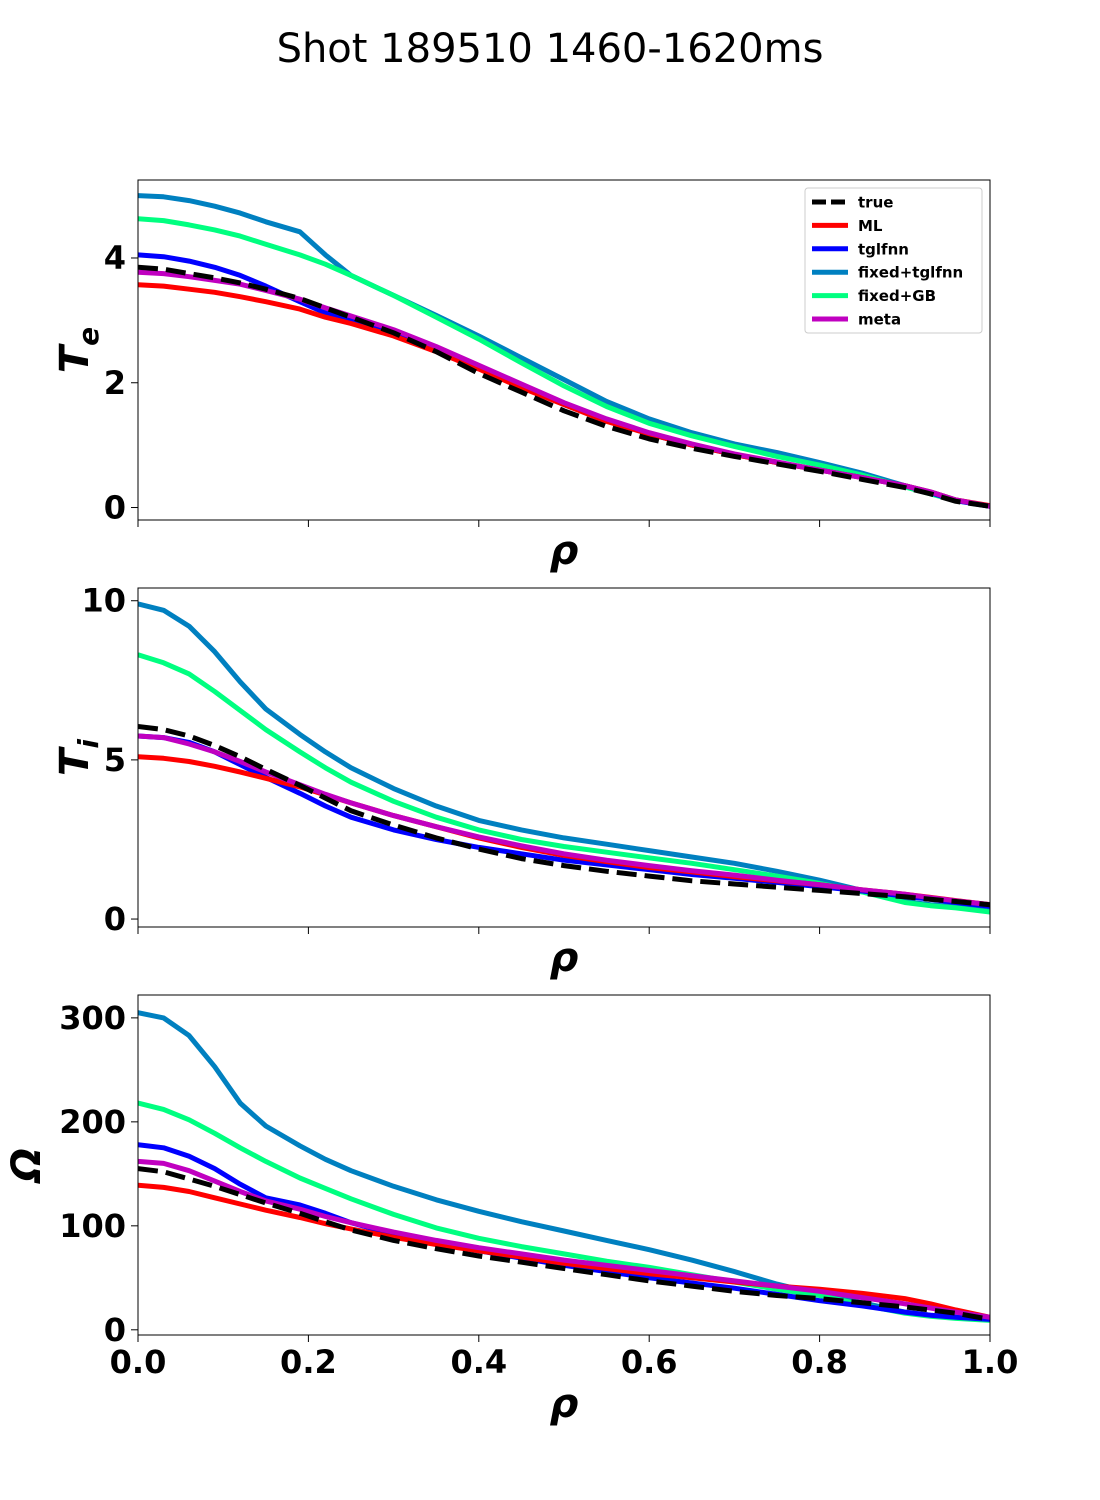 The image size is (1100, 1500). I want to click on legend-label: ML, so click(870, 226).